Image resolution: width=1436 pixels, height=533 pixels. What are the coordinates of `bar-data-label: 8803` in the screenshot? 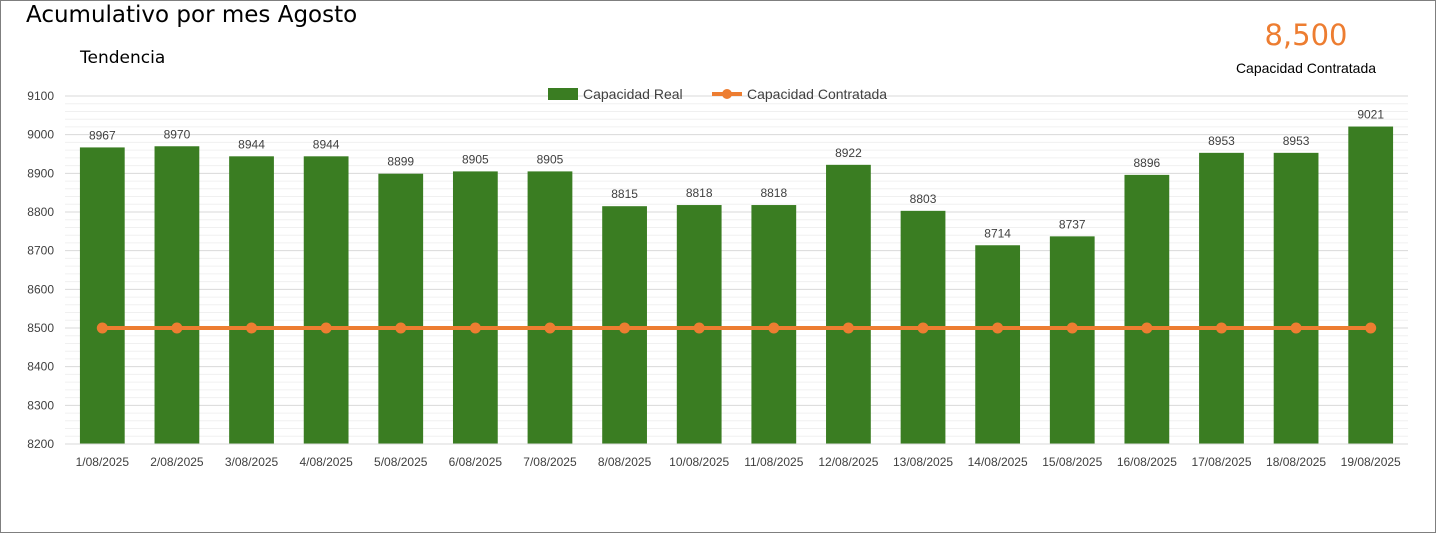 It's located at (923, 199).